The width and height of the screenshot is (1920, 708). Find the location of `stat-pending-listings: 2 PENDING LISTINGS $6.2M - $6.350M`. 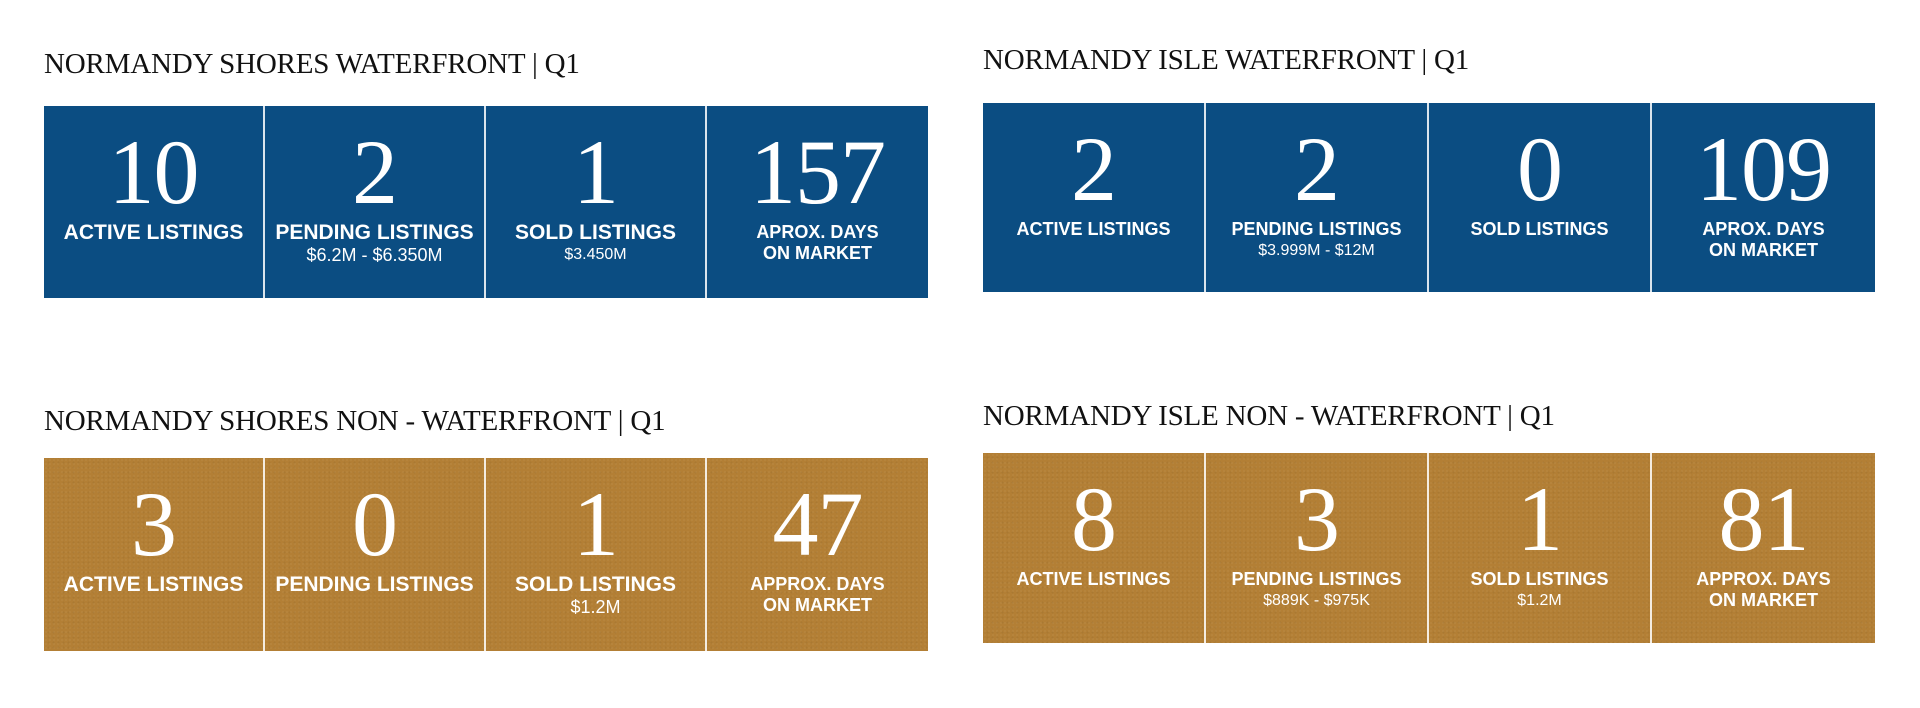

stat-pending-listings: 2 PENDING LISTINGS $6.2M - $6.350M is located at coordinates (375, 202).